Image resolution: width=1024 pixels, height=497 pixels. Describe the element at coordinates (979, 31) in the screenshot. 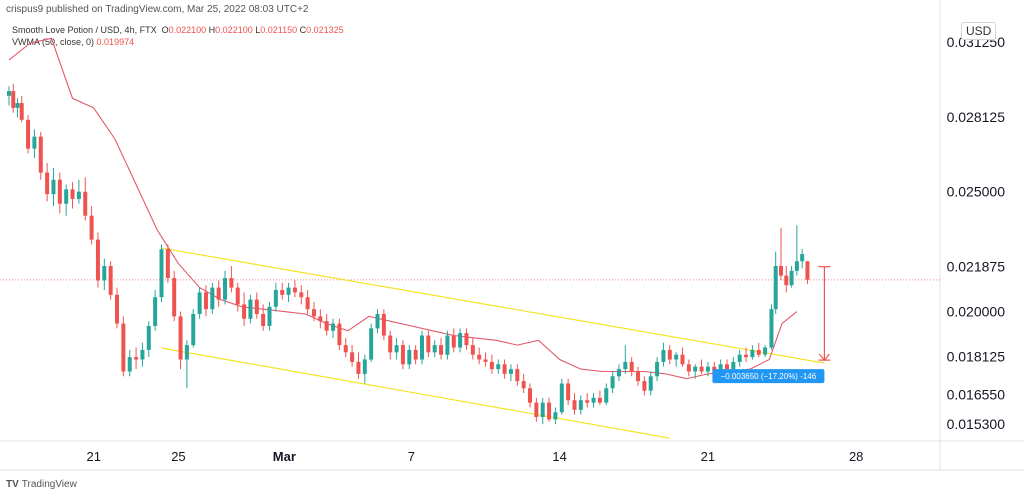

I see `currency-button: USD` at that location.